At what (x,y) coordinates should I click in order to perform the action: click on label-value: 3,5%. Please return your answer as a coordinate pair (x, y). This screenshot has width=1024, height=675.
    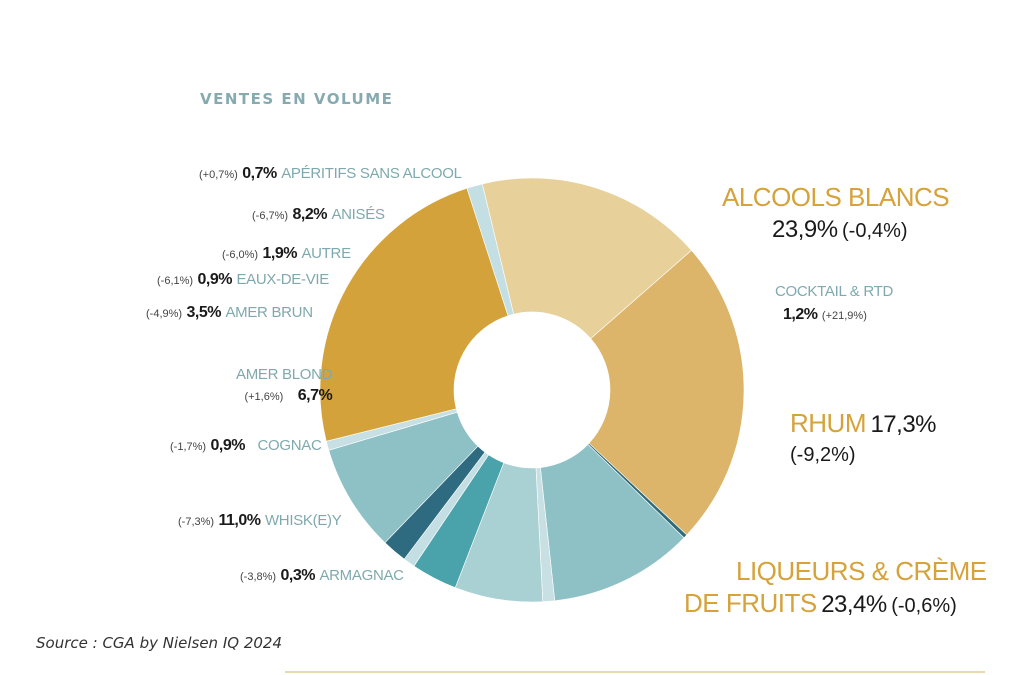
    Looking at the image, I should click on (204, 312).